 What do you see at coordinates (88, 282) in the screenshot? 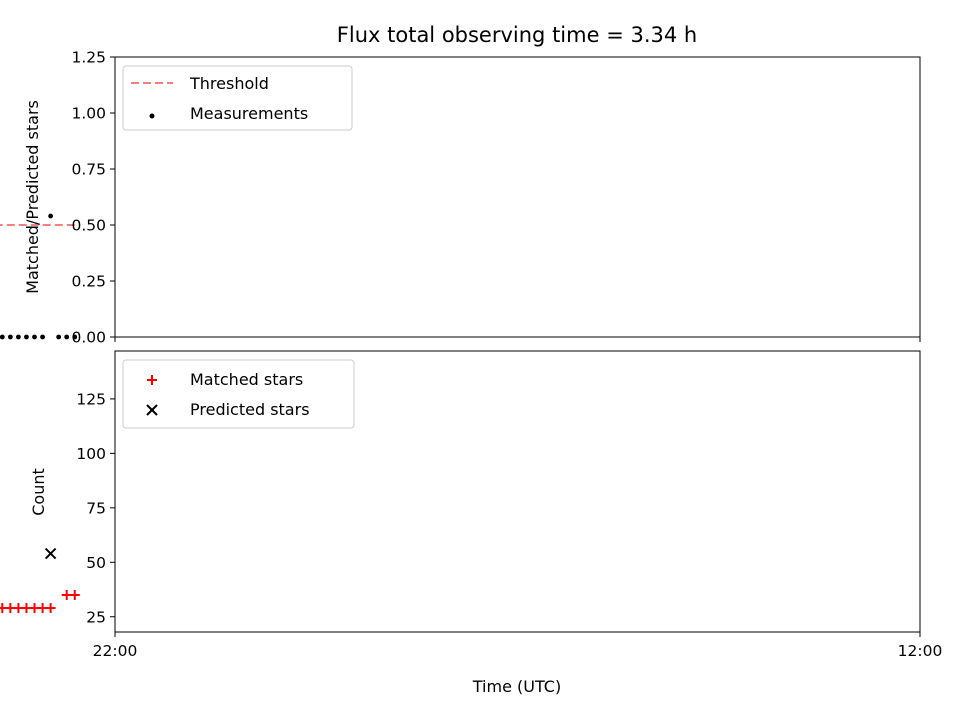
I see `y-tick-label: 0.25` at bounding box center [88, 282].